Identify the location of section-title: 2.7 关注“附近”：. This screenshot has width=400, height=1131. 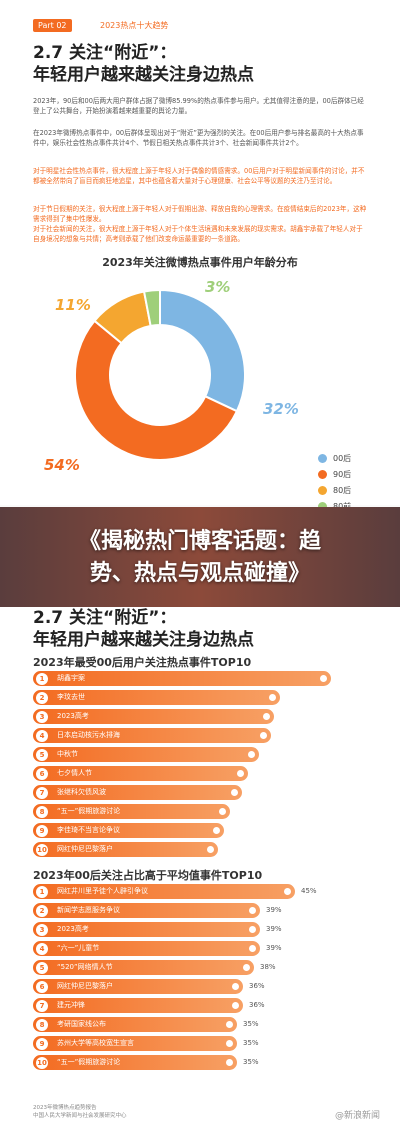
(105, 53).